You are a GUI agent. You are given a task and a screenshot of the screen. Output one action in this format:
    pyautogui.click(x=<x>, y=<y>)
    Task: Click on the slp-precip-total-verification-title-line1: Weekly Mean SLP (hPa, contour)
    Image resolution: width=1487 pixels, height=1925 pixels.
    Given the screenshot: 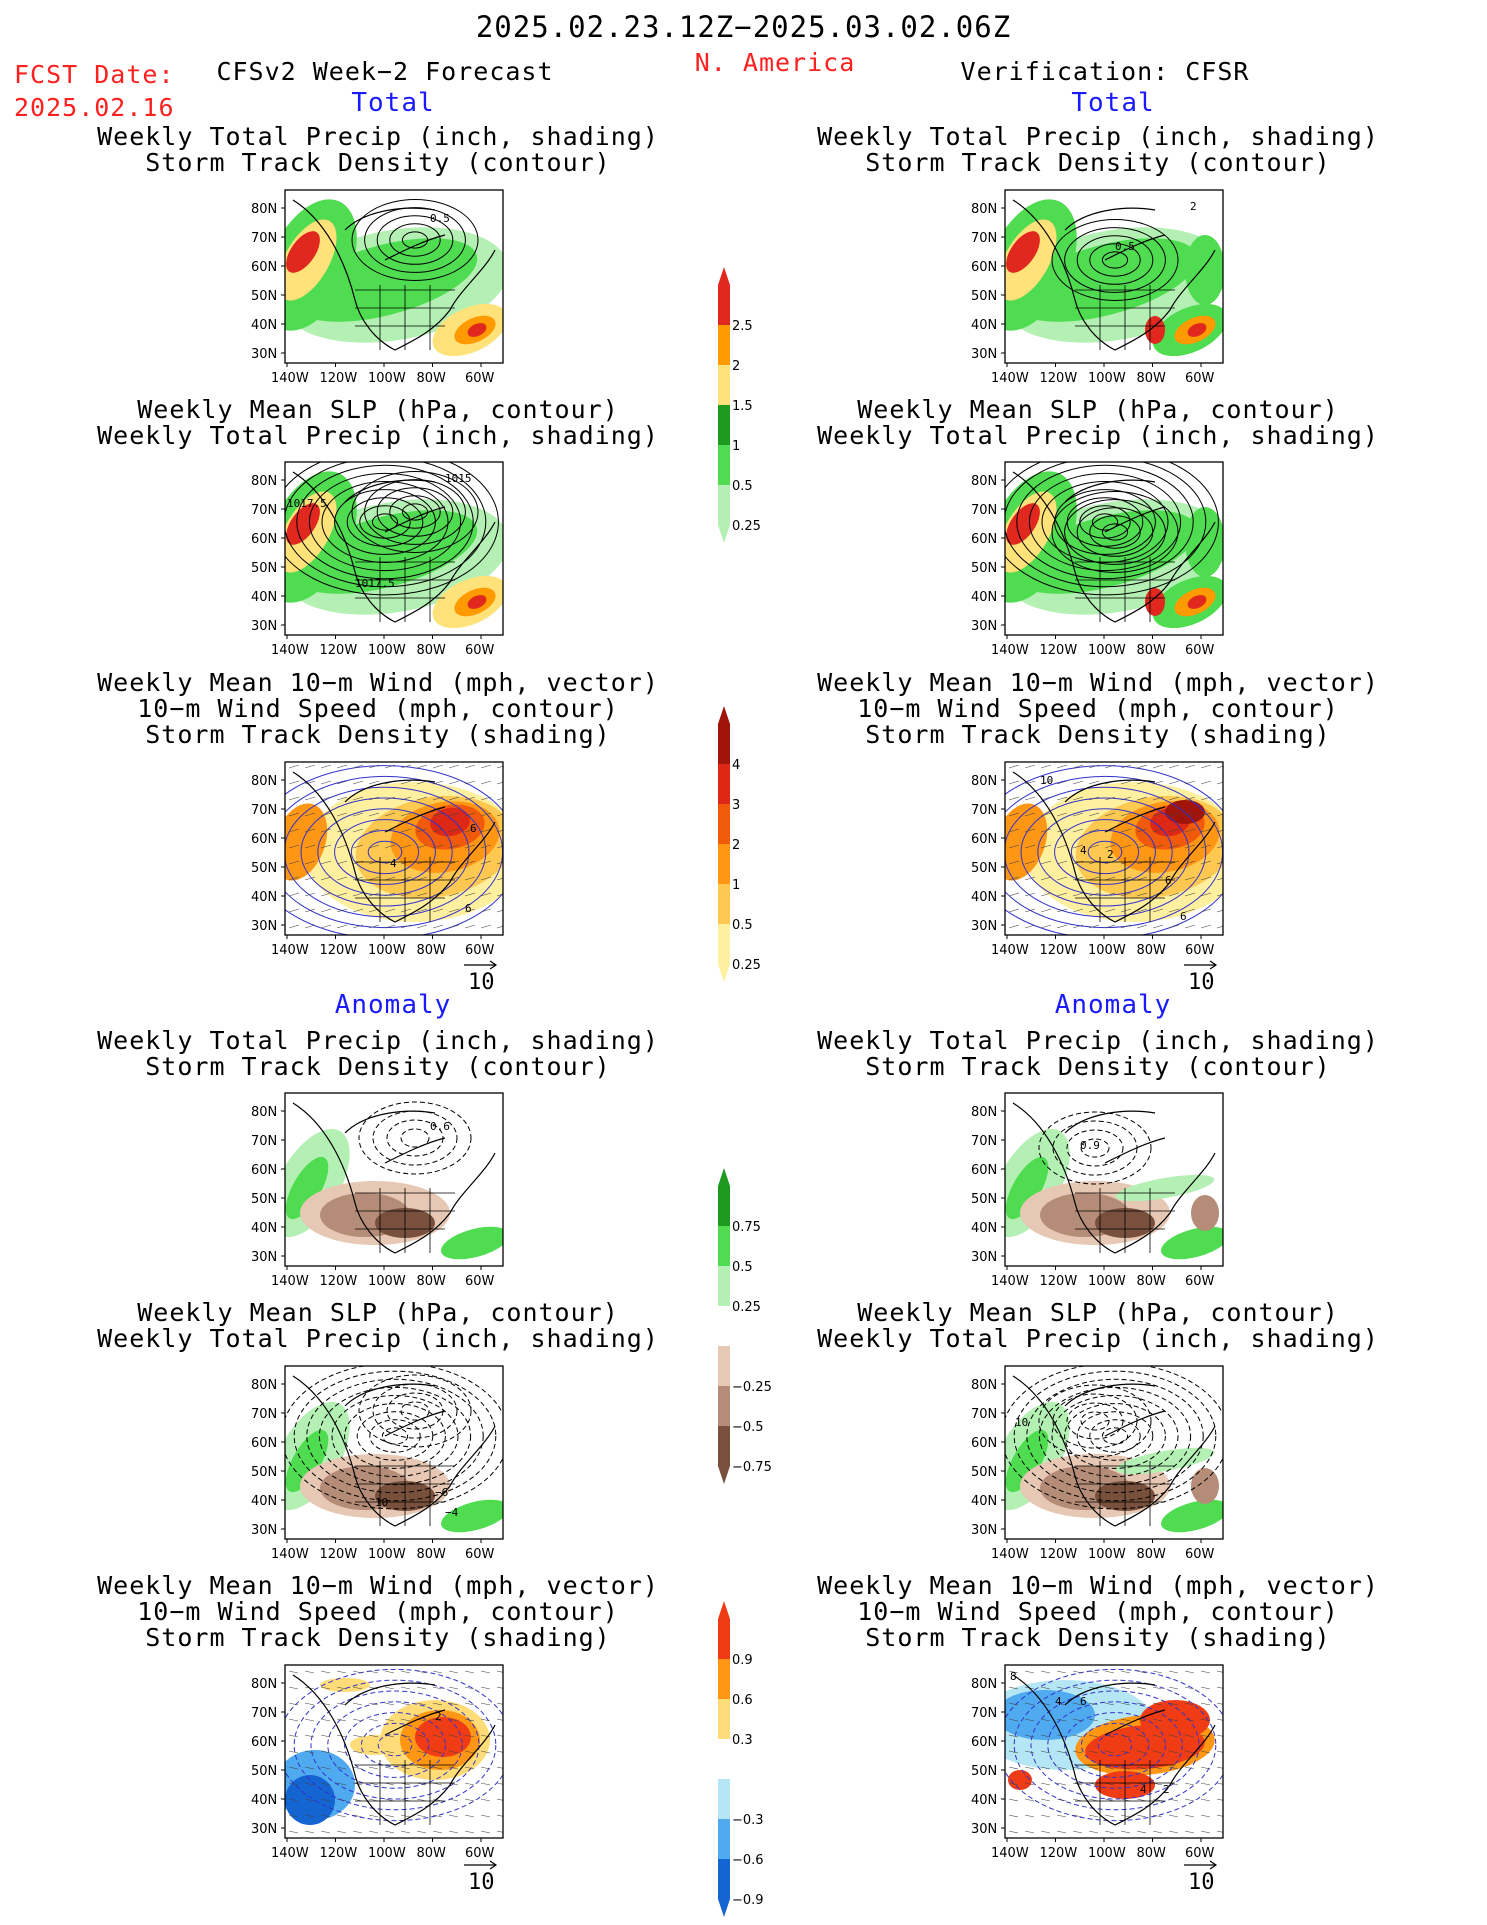 What is the action you would take?
    pyautogui.click(x=1098, y=409)
    